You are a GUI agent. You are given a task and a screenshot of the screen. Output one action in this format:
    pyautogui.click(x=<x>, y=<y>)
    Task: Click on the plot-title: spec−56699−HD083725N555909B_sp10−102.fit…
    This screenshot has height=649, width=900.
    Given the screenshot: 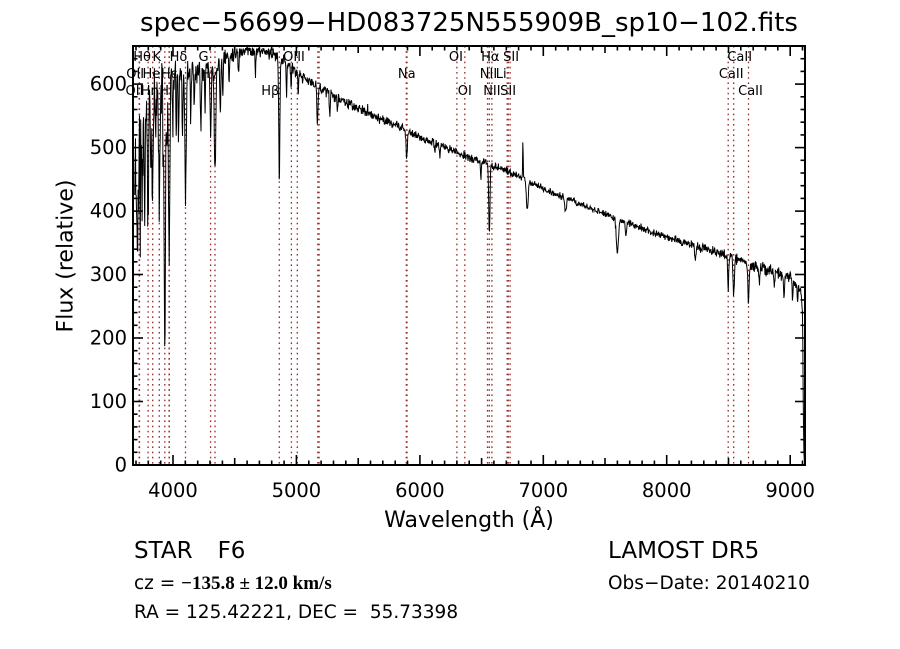 What is the action you would take?
    pyautogui.click(x=469, y=23)
    